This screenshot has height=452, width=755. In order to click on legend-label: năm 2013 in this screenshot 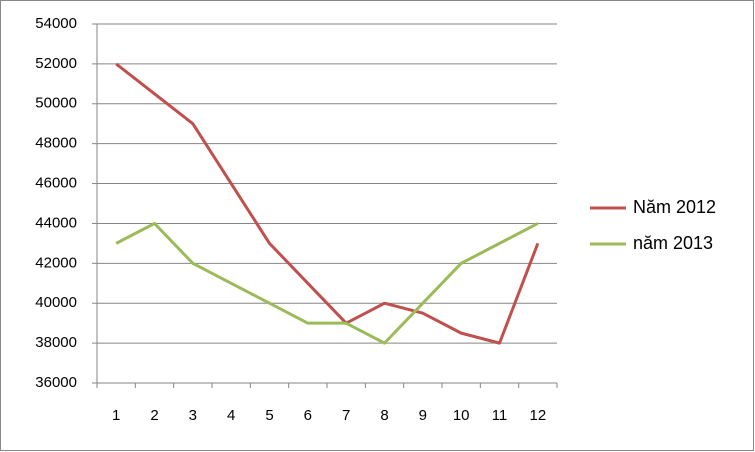, I will do `click(673, 243)`.